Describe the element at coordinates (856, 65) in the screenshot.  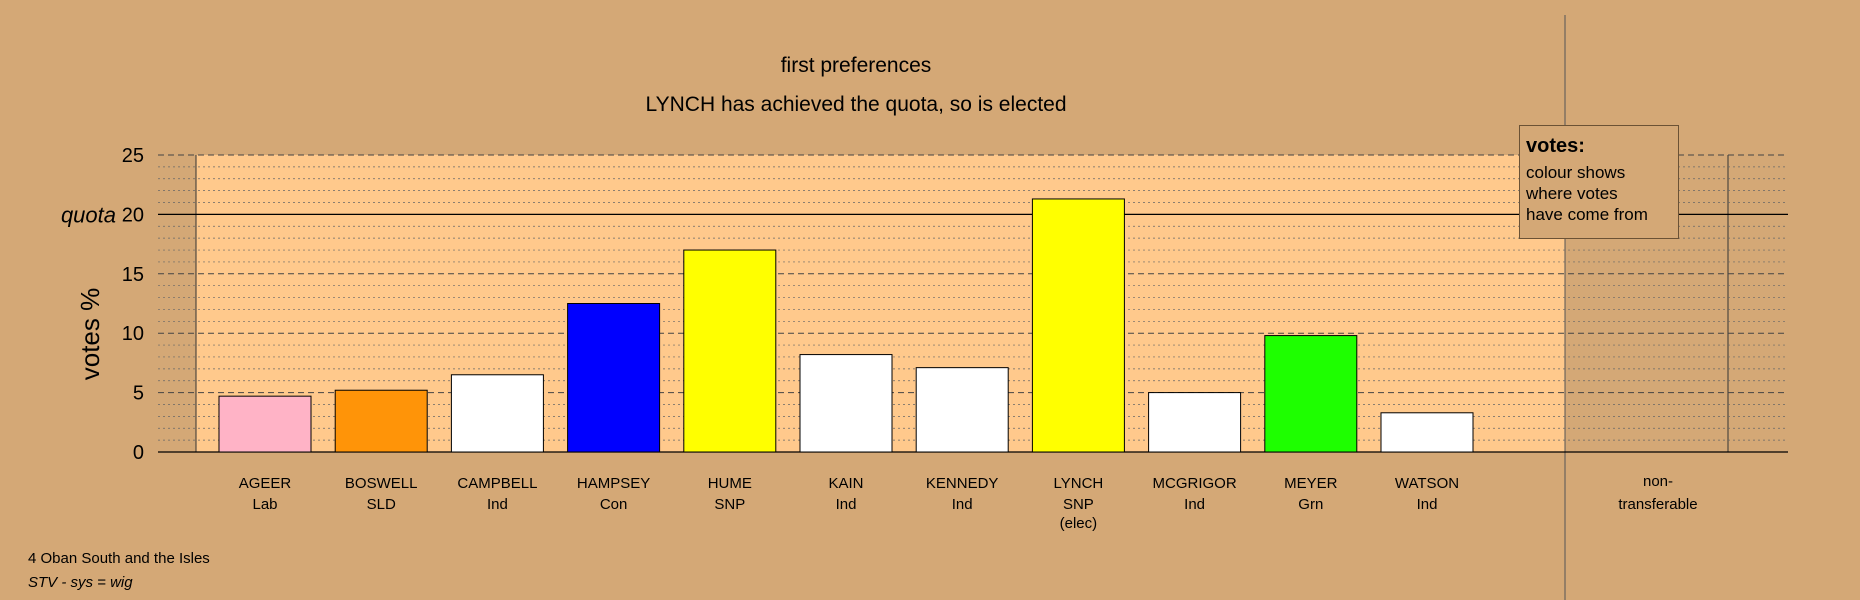
I see `chart-title: first preferences` at that location.